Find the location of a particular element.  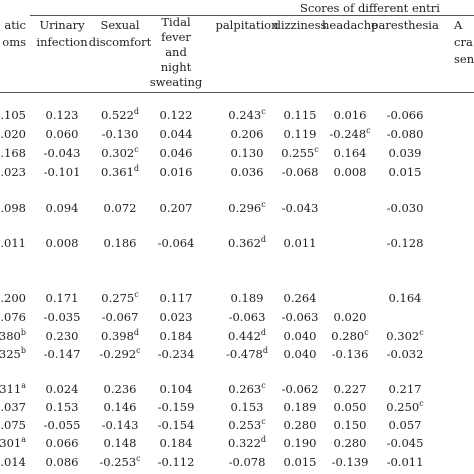

cell-value: -0.253 is located at coordinates (118, 462).